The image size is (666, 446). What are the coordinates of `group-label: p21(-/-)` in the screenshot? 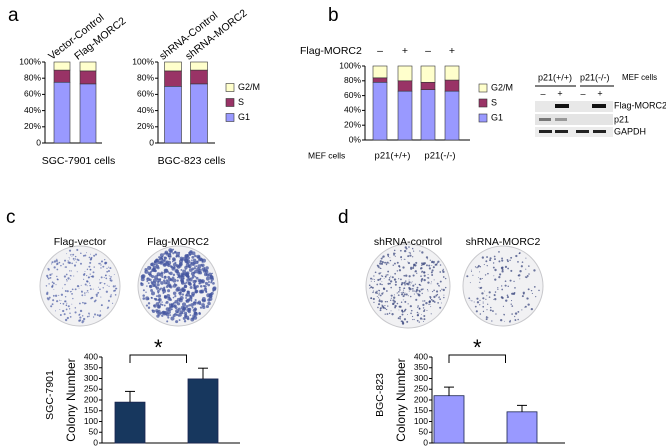 It's located at (439, 156).